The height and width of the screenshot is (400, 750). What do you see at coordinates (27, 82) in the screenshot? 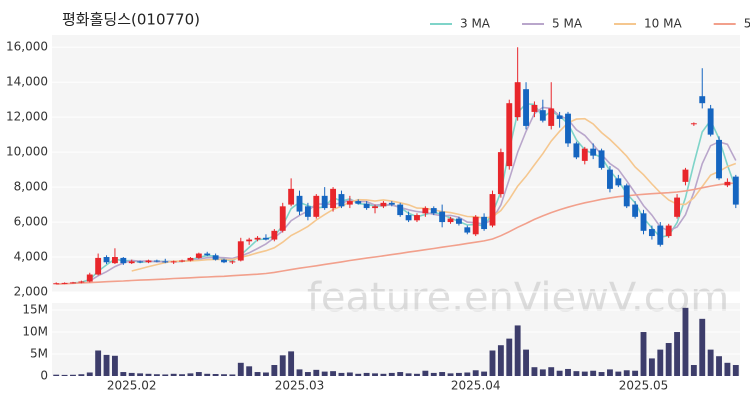
I see `y-tick-label: 14,000` at bounding box center [27, 82].